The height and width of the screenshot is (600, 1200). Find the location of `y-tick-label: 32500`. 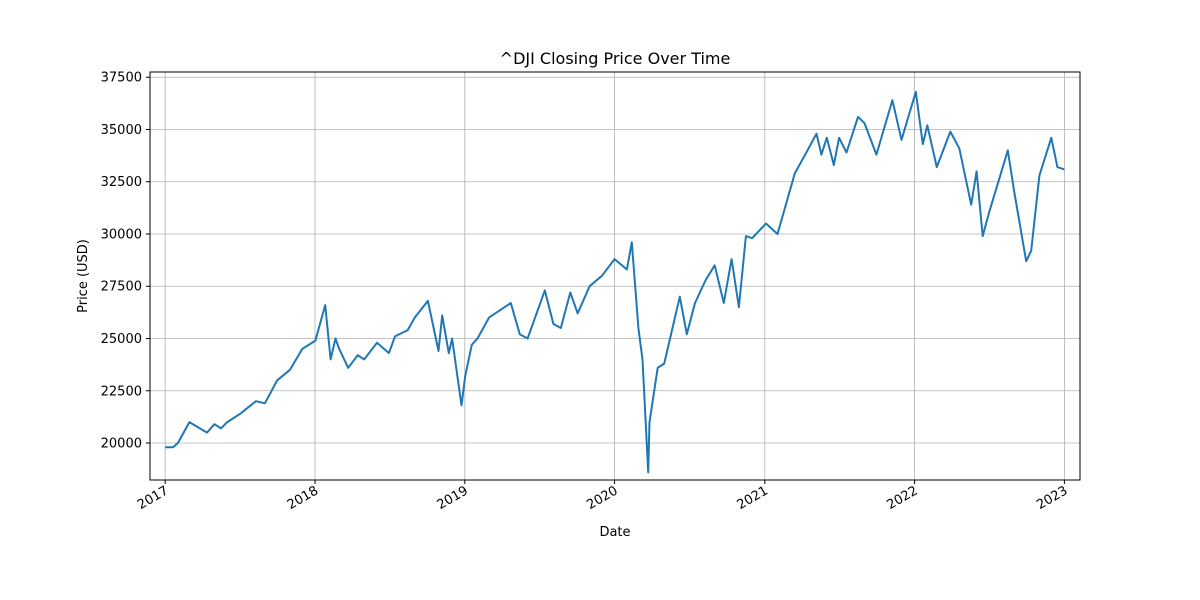

y-tick-label: 32500 is located at coordinates (121, 182).